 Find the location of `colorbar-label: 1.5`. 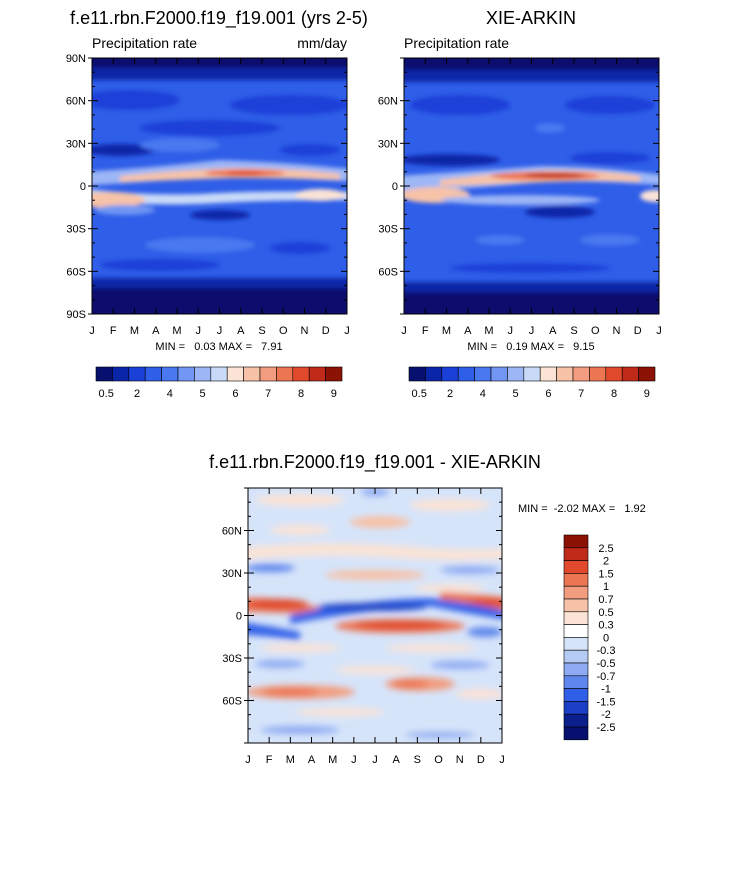

colorbar-label: 1.5 is located at coordinates (605, 574).